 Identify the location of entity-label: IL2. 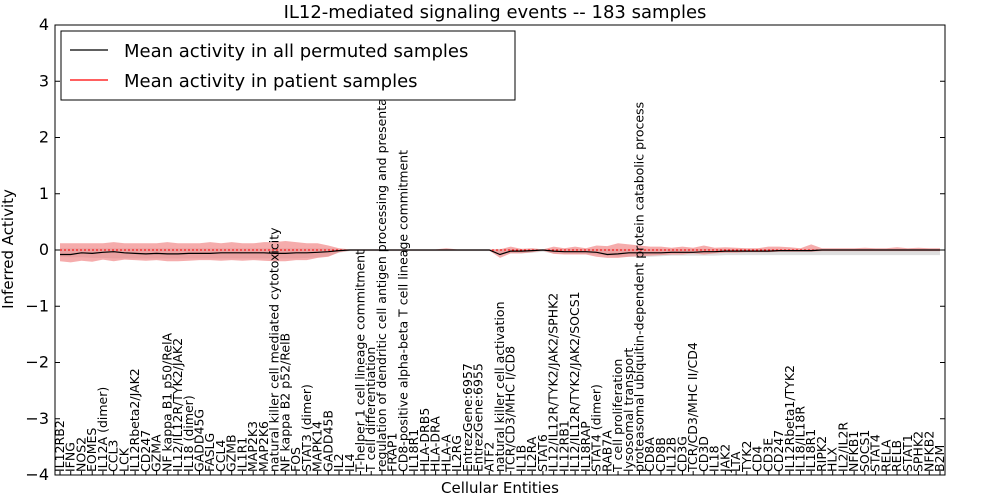
(338, 462).